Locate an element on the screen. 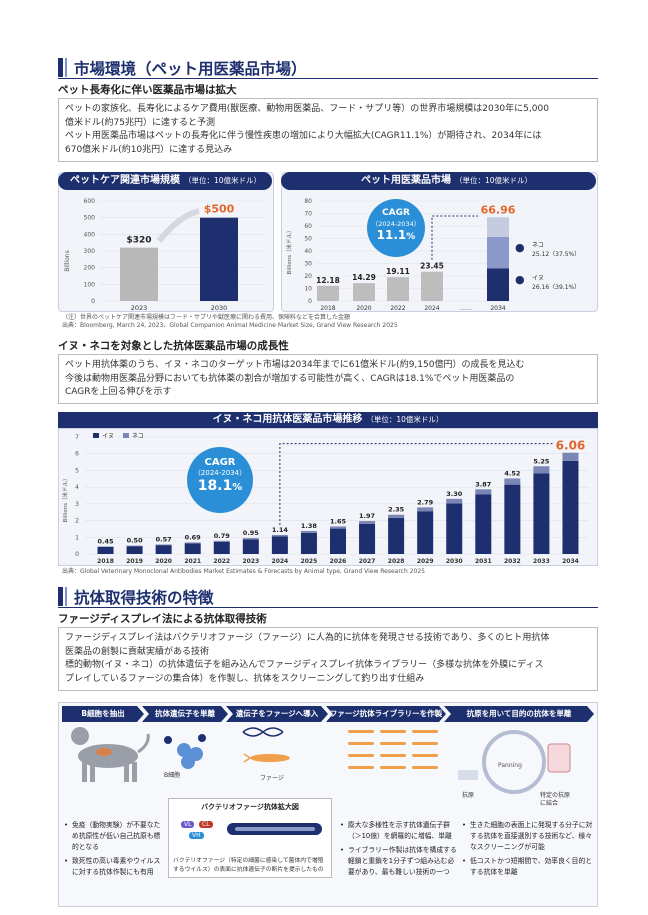 Image resolution: width=648 pixels, height=915 pixels. growth-connector is located at coordinates (416, 484).